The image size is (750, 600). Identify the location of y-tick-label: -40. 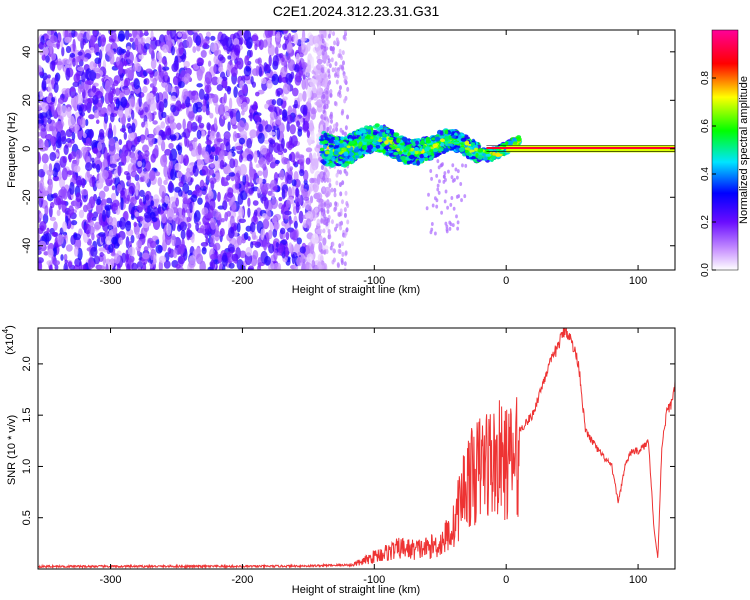
(27, 246).